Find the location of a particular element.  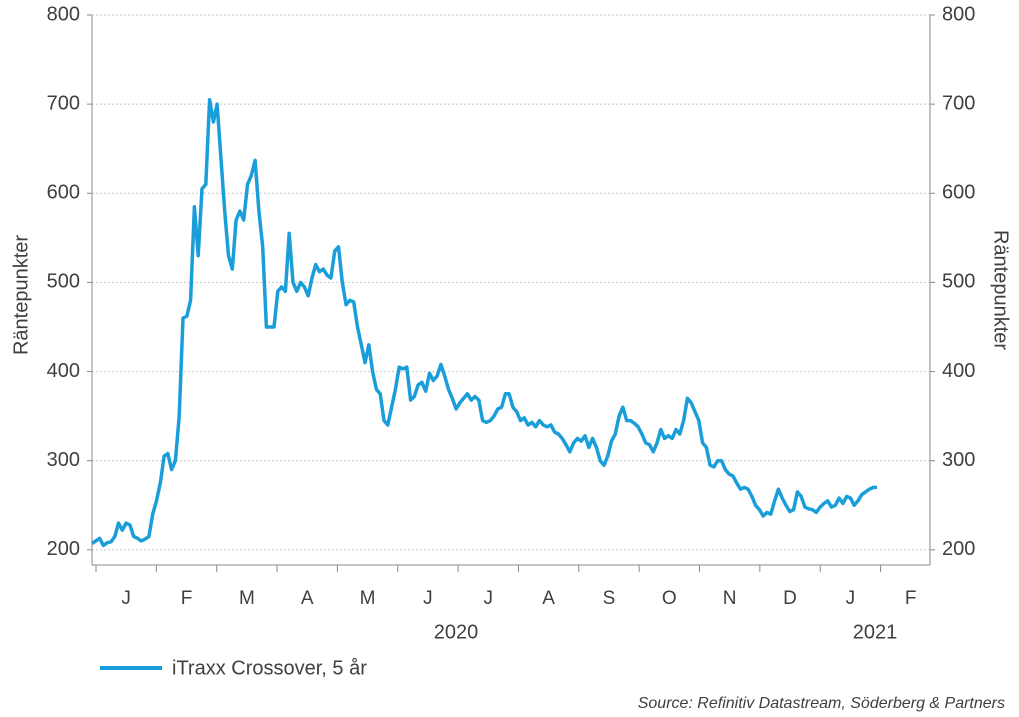

y-tick-label: 800 is located at coordinates (63, 14).